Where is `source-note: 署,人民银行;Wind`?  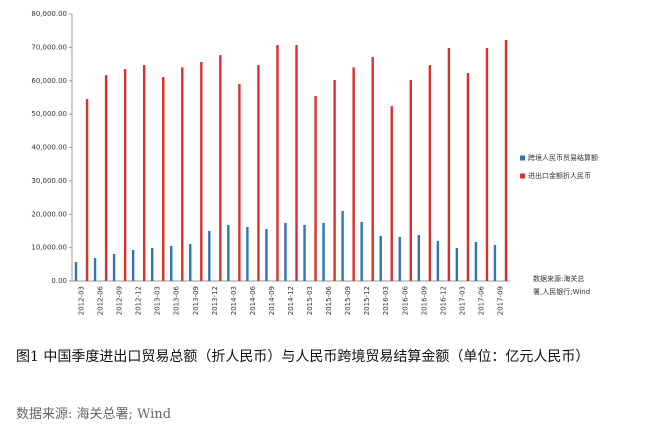 source-note: 署,人民银行;Wind is located at coordinates (561, 291).